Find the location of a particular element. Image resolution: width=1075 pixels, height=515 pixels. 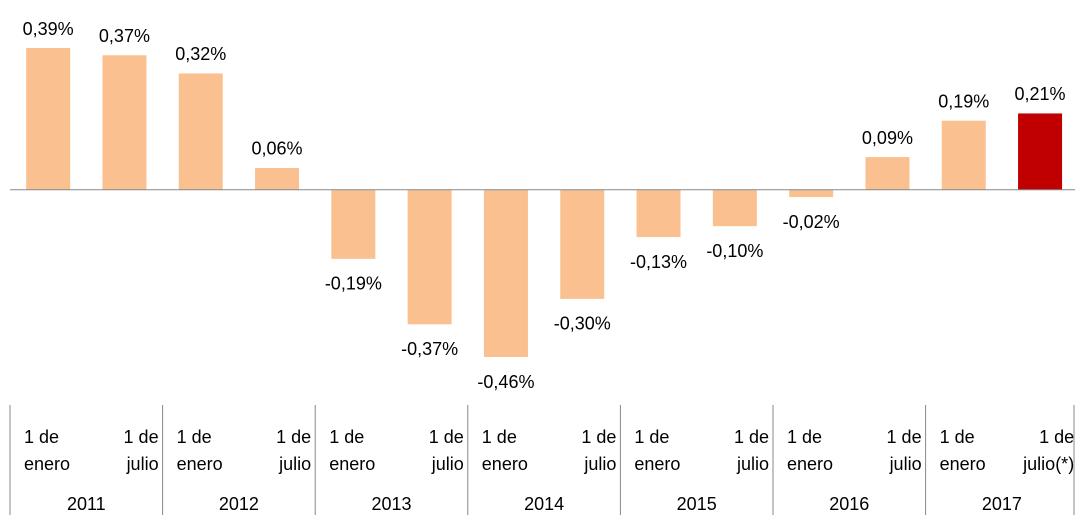

data-label: 0,19% is located at coordinates (963, 101).